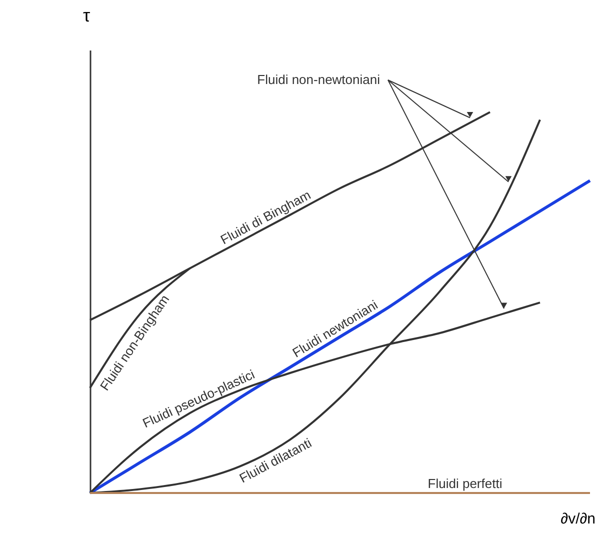 The height and width of the screenshot is (540, 600). I want to click on x-axis-title: ∂v/∂n, so click(578, 519).